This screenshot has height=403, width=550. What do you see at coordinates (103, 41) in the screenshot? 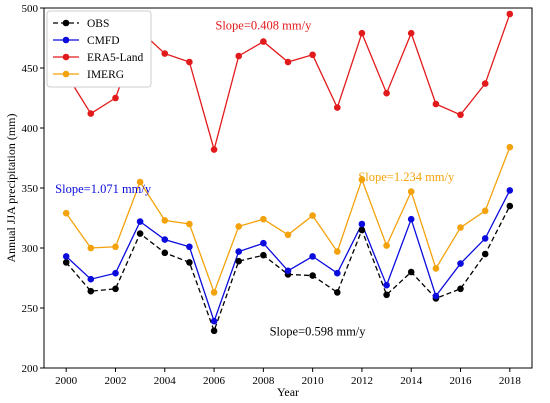
I see `legend-label-cmfd: CMFD` at bounding box center [103, 41].